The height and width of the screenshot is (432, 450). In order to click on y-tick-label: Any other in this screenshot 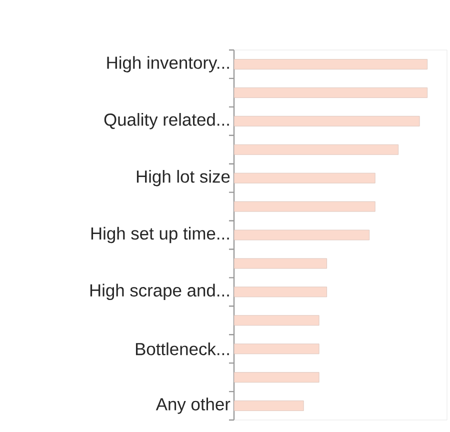, I will do `click(193, 406)`.